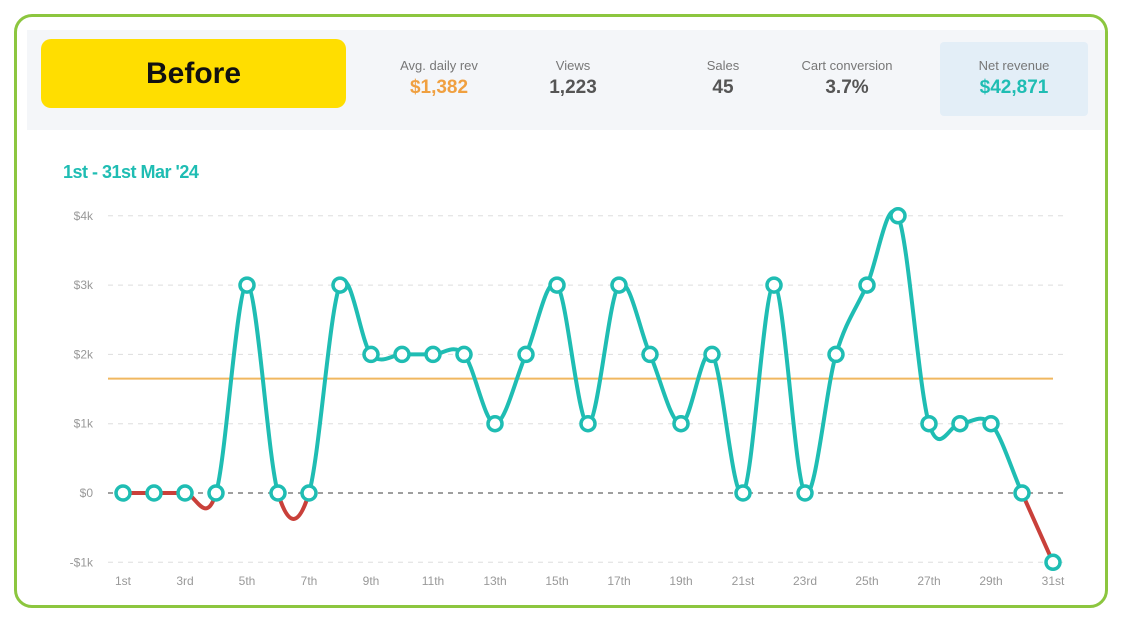 This screenshot has width=1126, height=624. What do you see at coordinates (743, 581) in the screenshot?
I see `x-tick-label: 21st` at bounding box center [743, 581].